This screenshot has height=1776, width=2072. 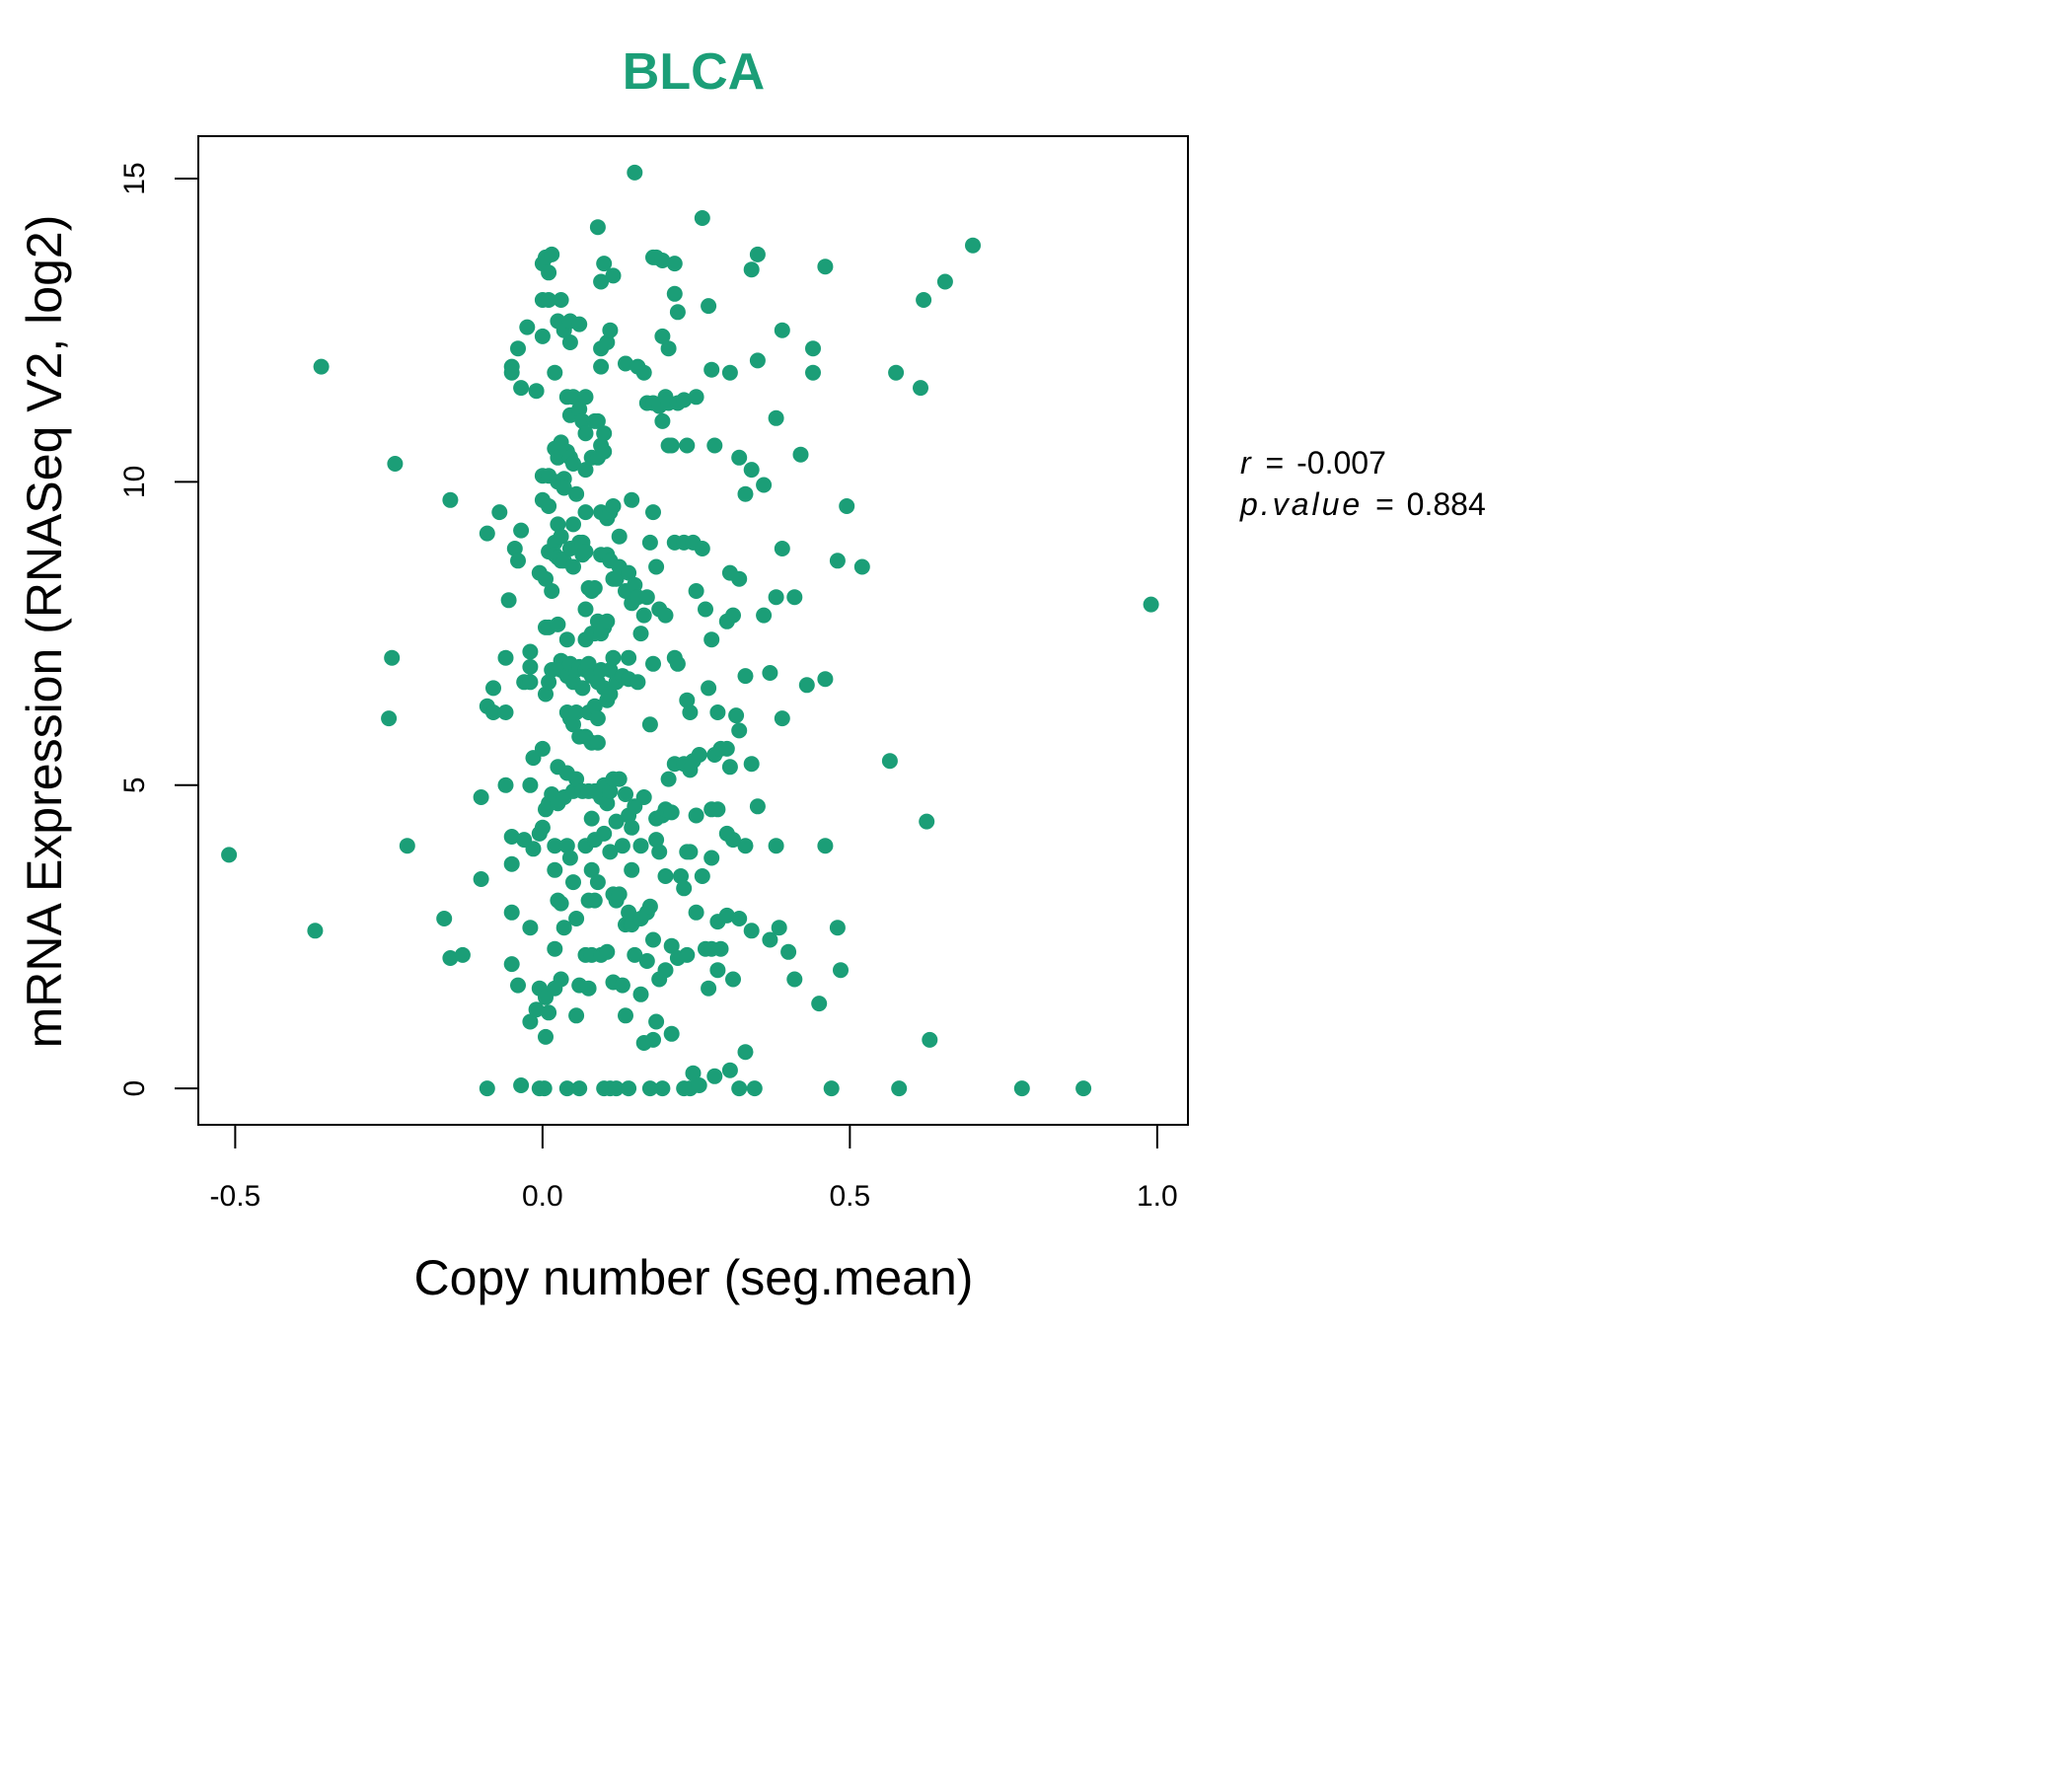 What do you see at coordinates (236, 1196) in the screenshot?
I see `x-tick-label: -0.5` at bounding box center [236, 1196].